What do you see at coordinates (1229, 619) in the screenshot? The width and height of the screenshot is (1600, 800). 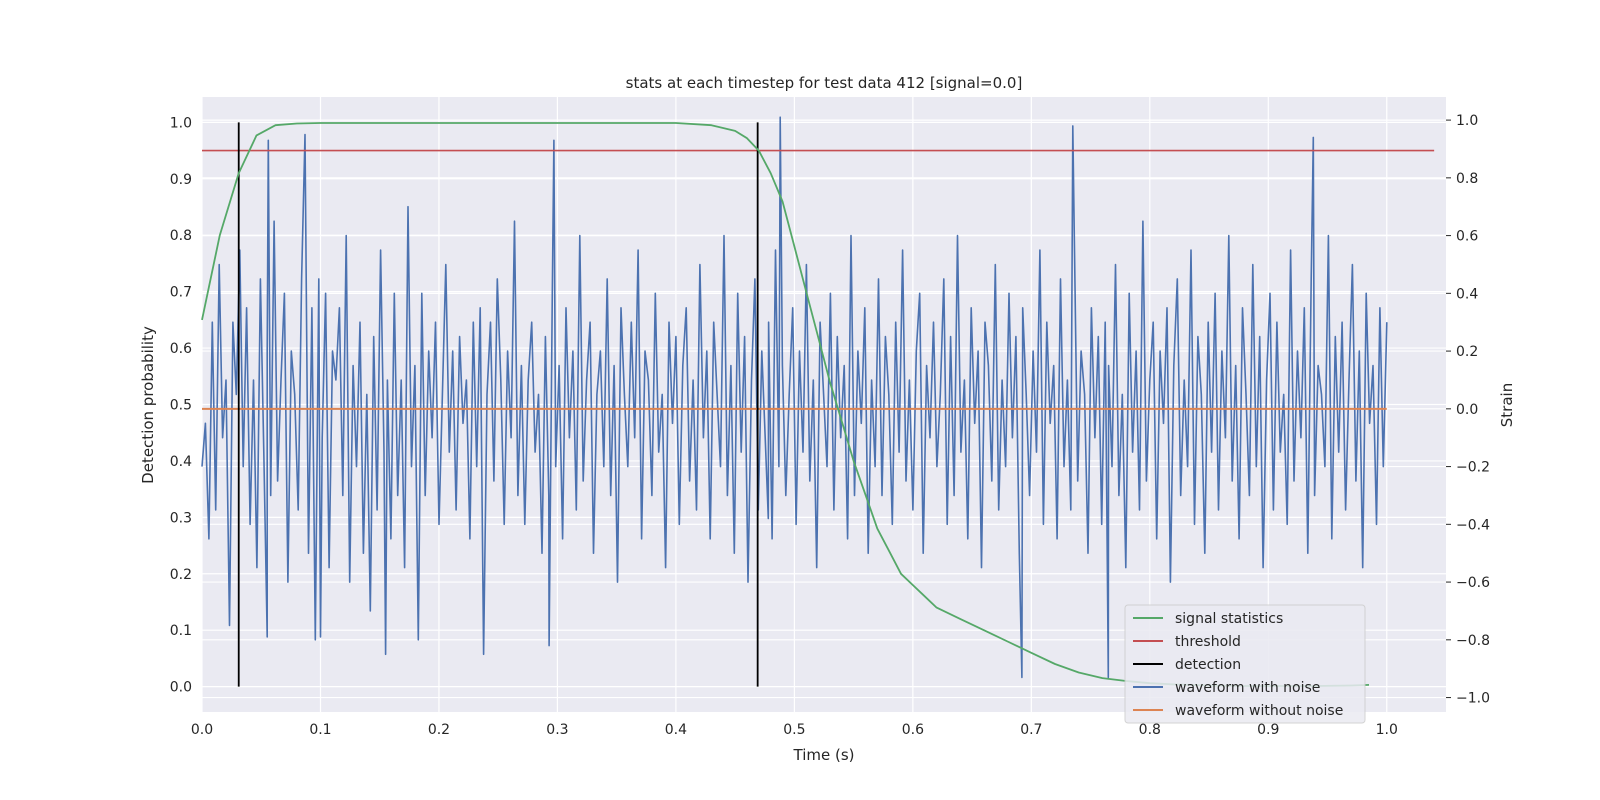 I see `legend-label: signal statistics` at bounding box center [1229, 619].